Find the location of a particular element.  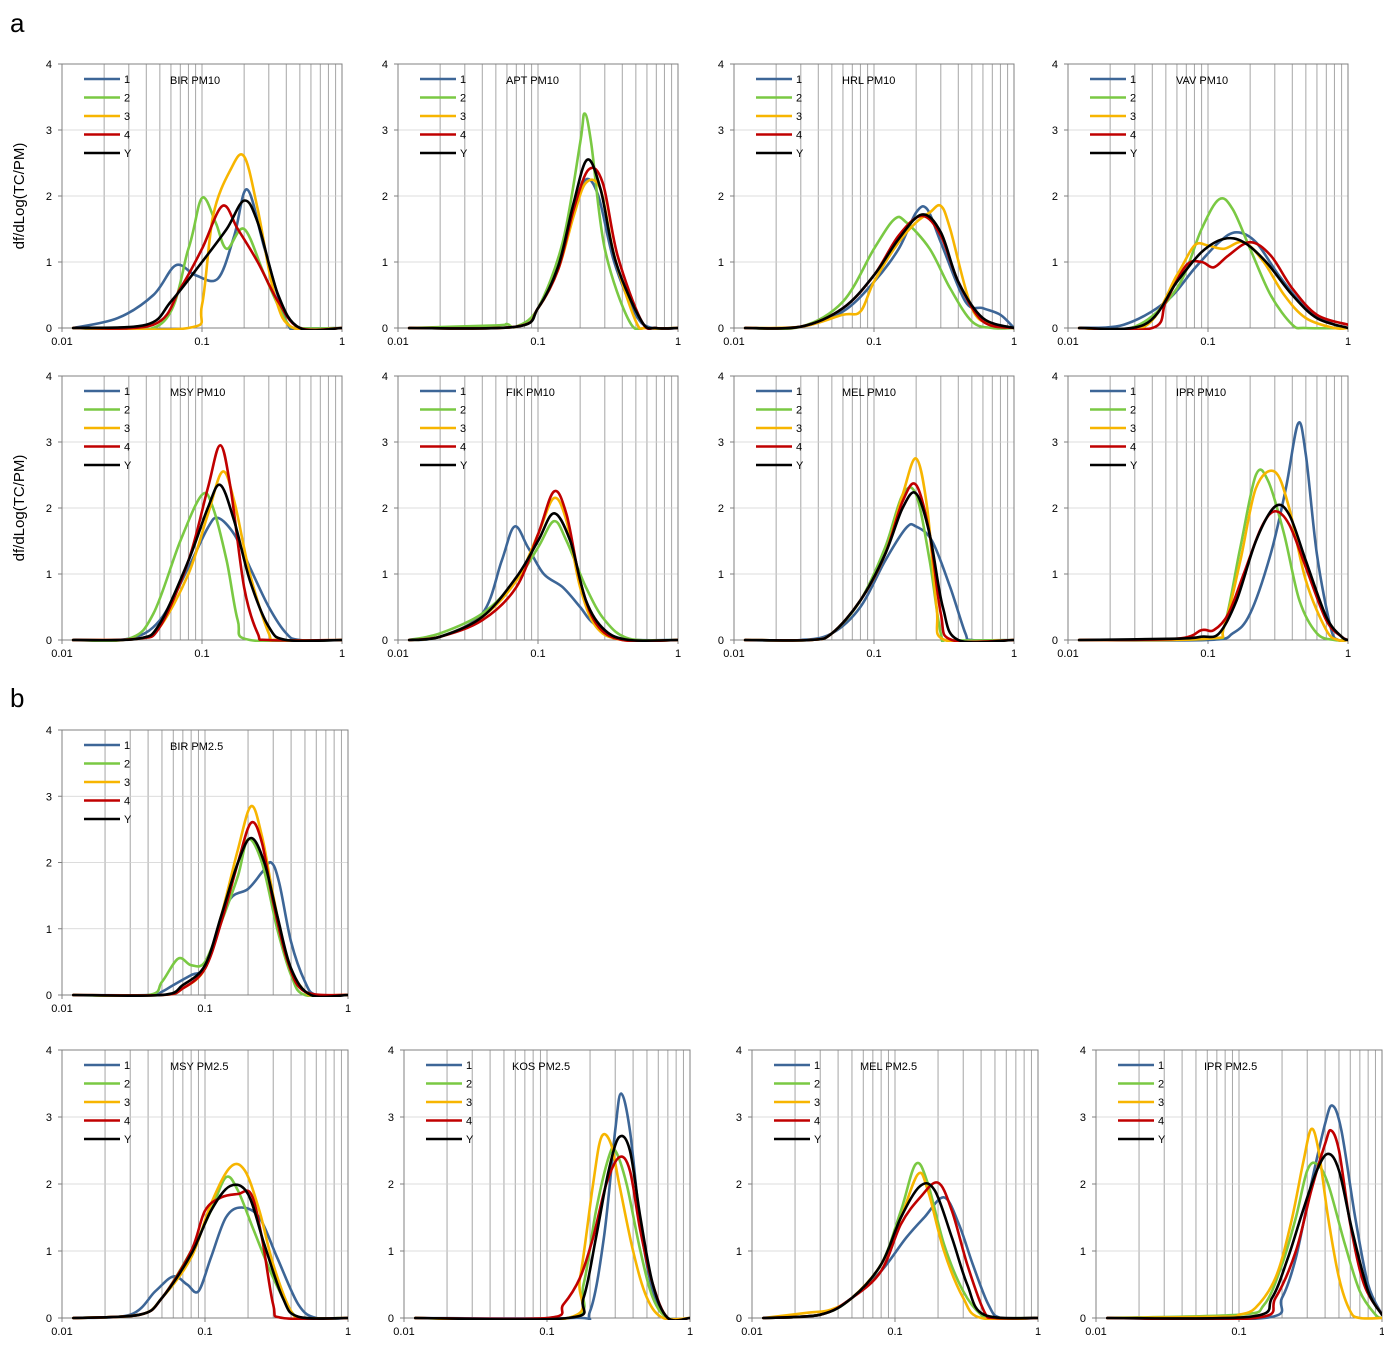

chart-title: MSY PM10 is located at coordinates (197, 393).